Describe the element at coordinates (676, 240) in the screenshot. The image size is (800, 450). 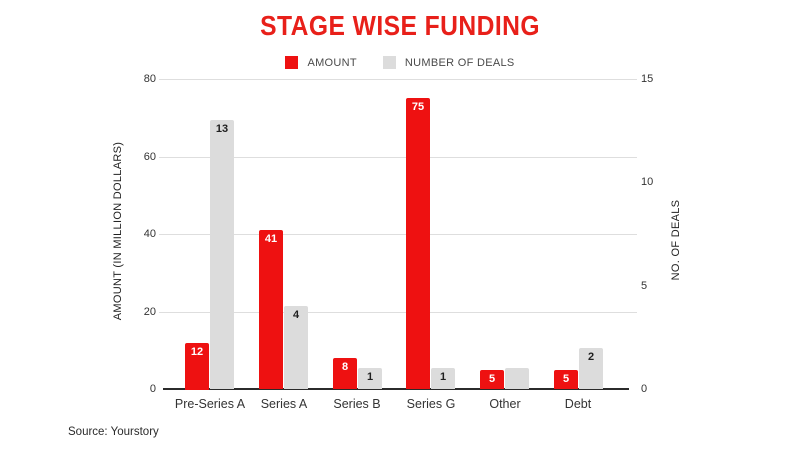
I see `right-axis-title: NO. OF DEALS` at that location.